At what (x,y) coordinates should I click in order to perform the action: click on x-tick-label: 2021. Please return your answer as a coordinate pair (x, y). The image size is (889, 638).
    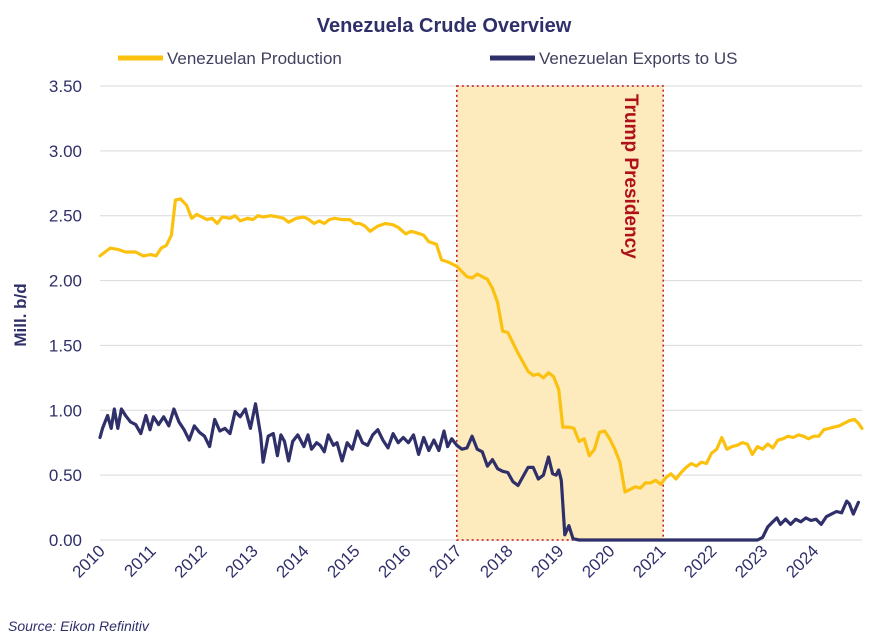
    Looking at the image, I should click on (649, 561).